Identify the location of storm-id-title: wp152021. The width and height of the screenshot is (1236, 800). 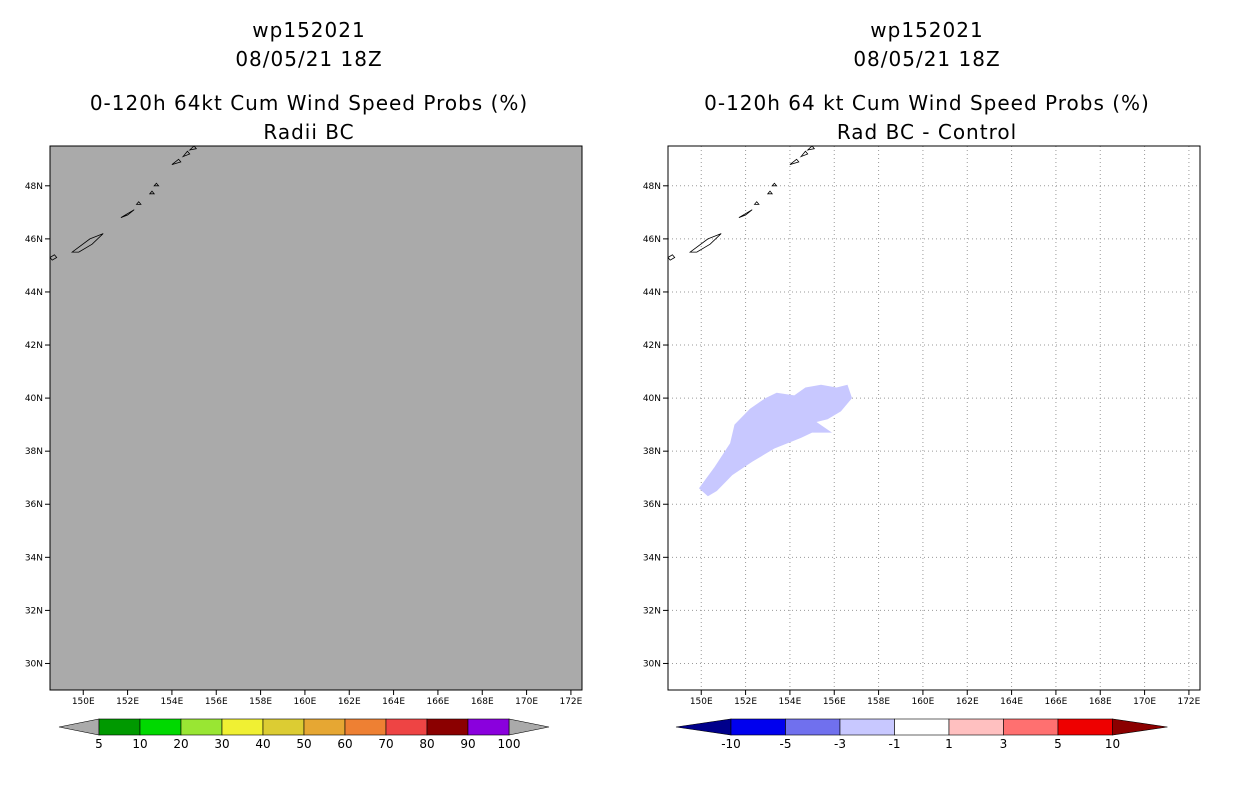
(309, 30).